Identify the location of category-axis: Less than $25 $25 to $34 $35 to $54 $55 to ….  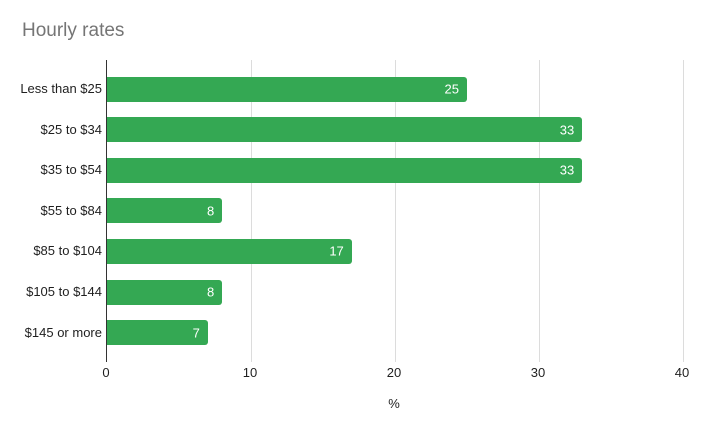
(51, 211).